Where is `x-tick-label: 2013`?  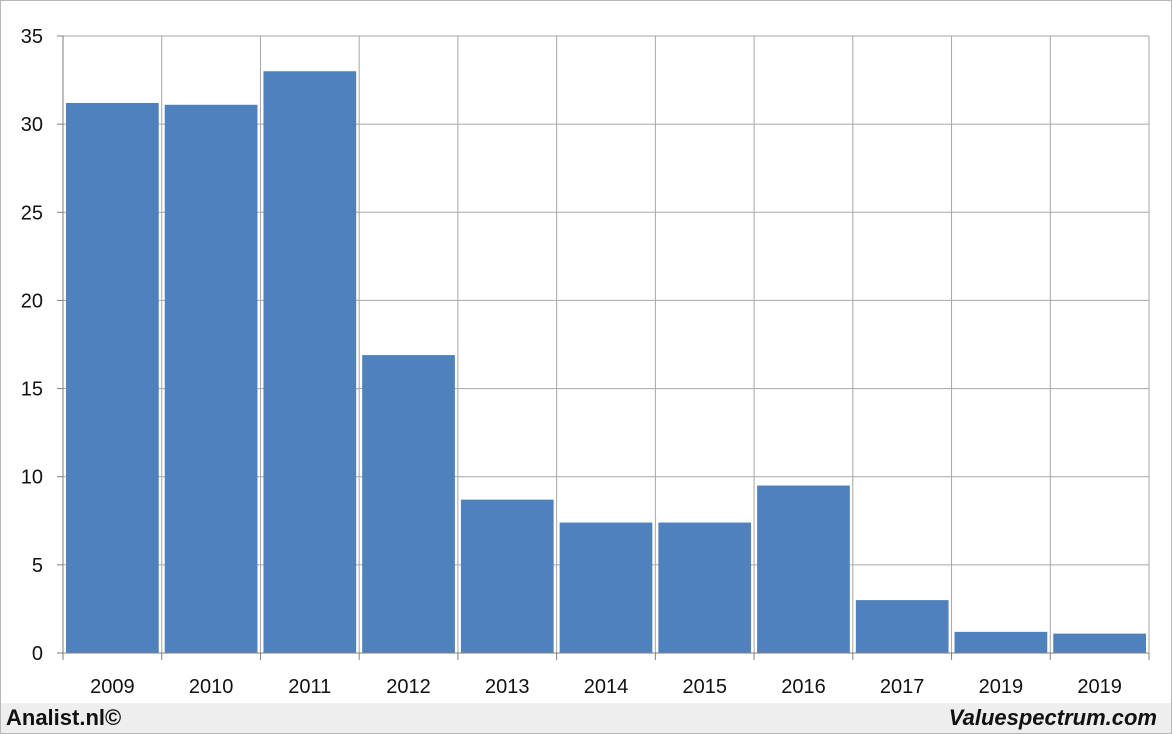
x-tick-label: 2013 is located at coordinates (507, 687).